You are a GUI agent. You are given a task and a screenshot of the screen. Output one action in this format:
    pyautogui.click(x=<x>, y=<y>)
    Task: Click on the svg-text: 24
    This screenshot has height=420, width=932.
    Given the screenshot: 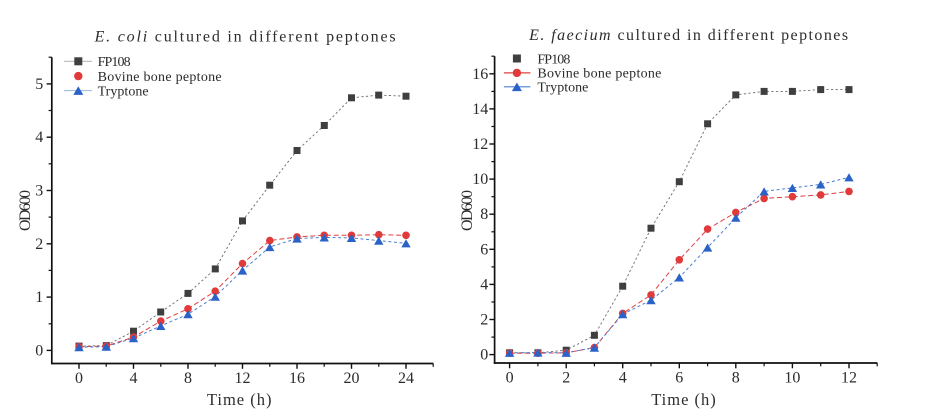 What is the action you would take?
    pyautogui.click(x=406, y=378)
    